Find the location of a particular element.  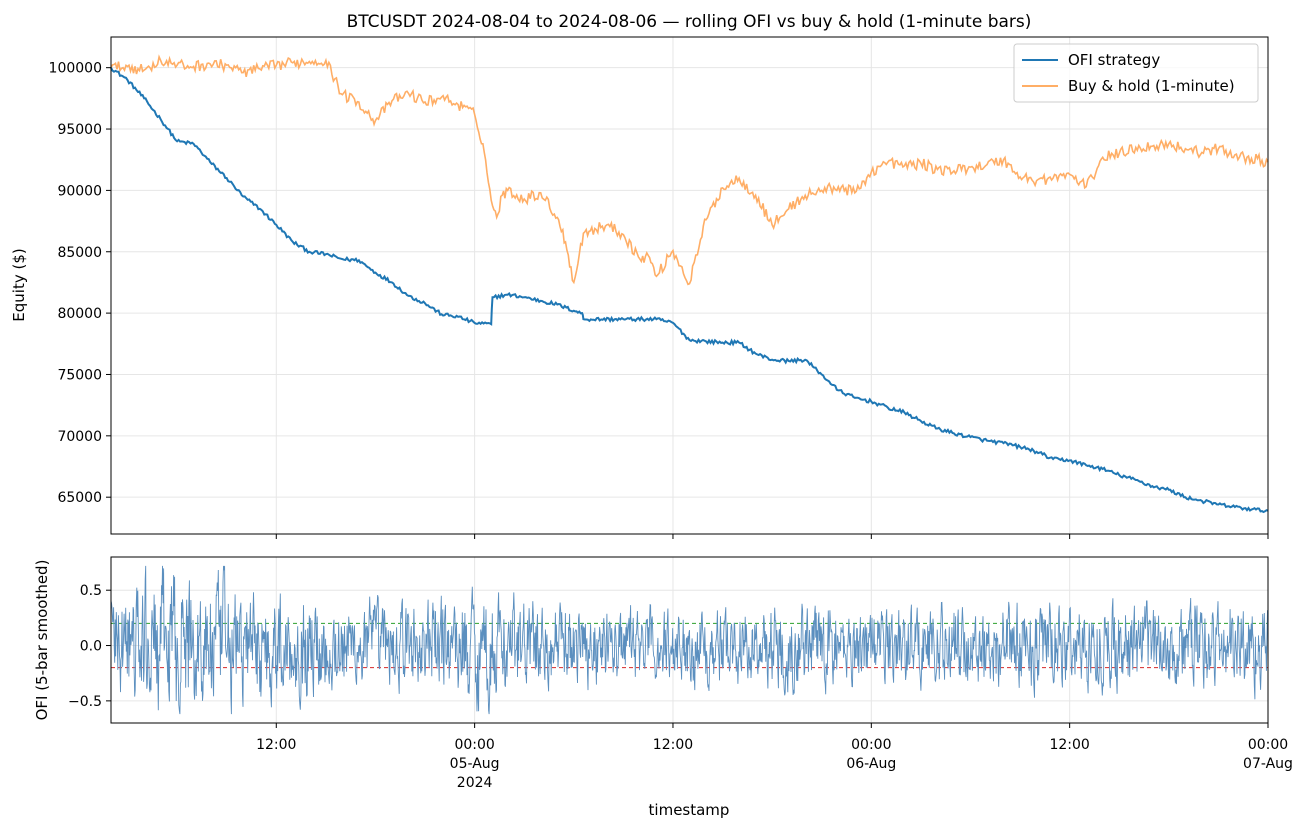

ofi-x-tick-label: 2024 is located at coordinates (475, 783).